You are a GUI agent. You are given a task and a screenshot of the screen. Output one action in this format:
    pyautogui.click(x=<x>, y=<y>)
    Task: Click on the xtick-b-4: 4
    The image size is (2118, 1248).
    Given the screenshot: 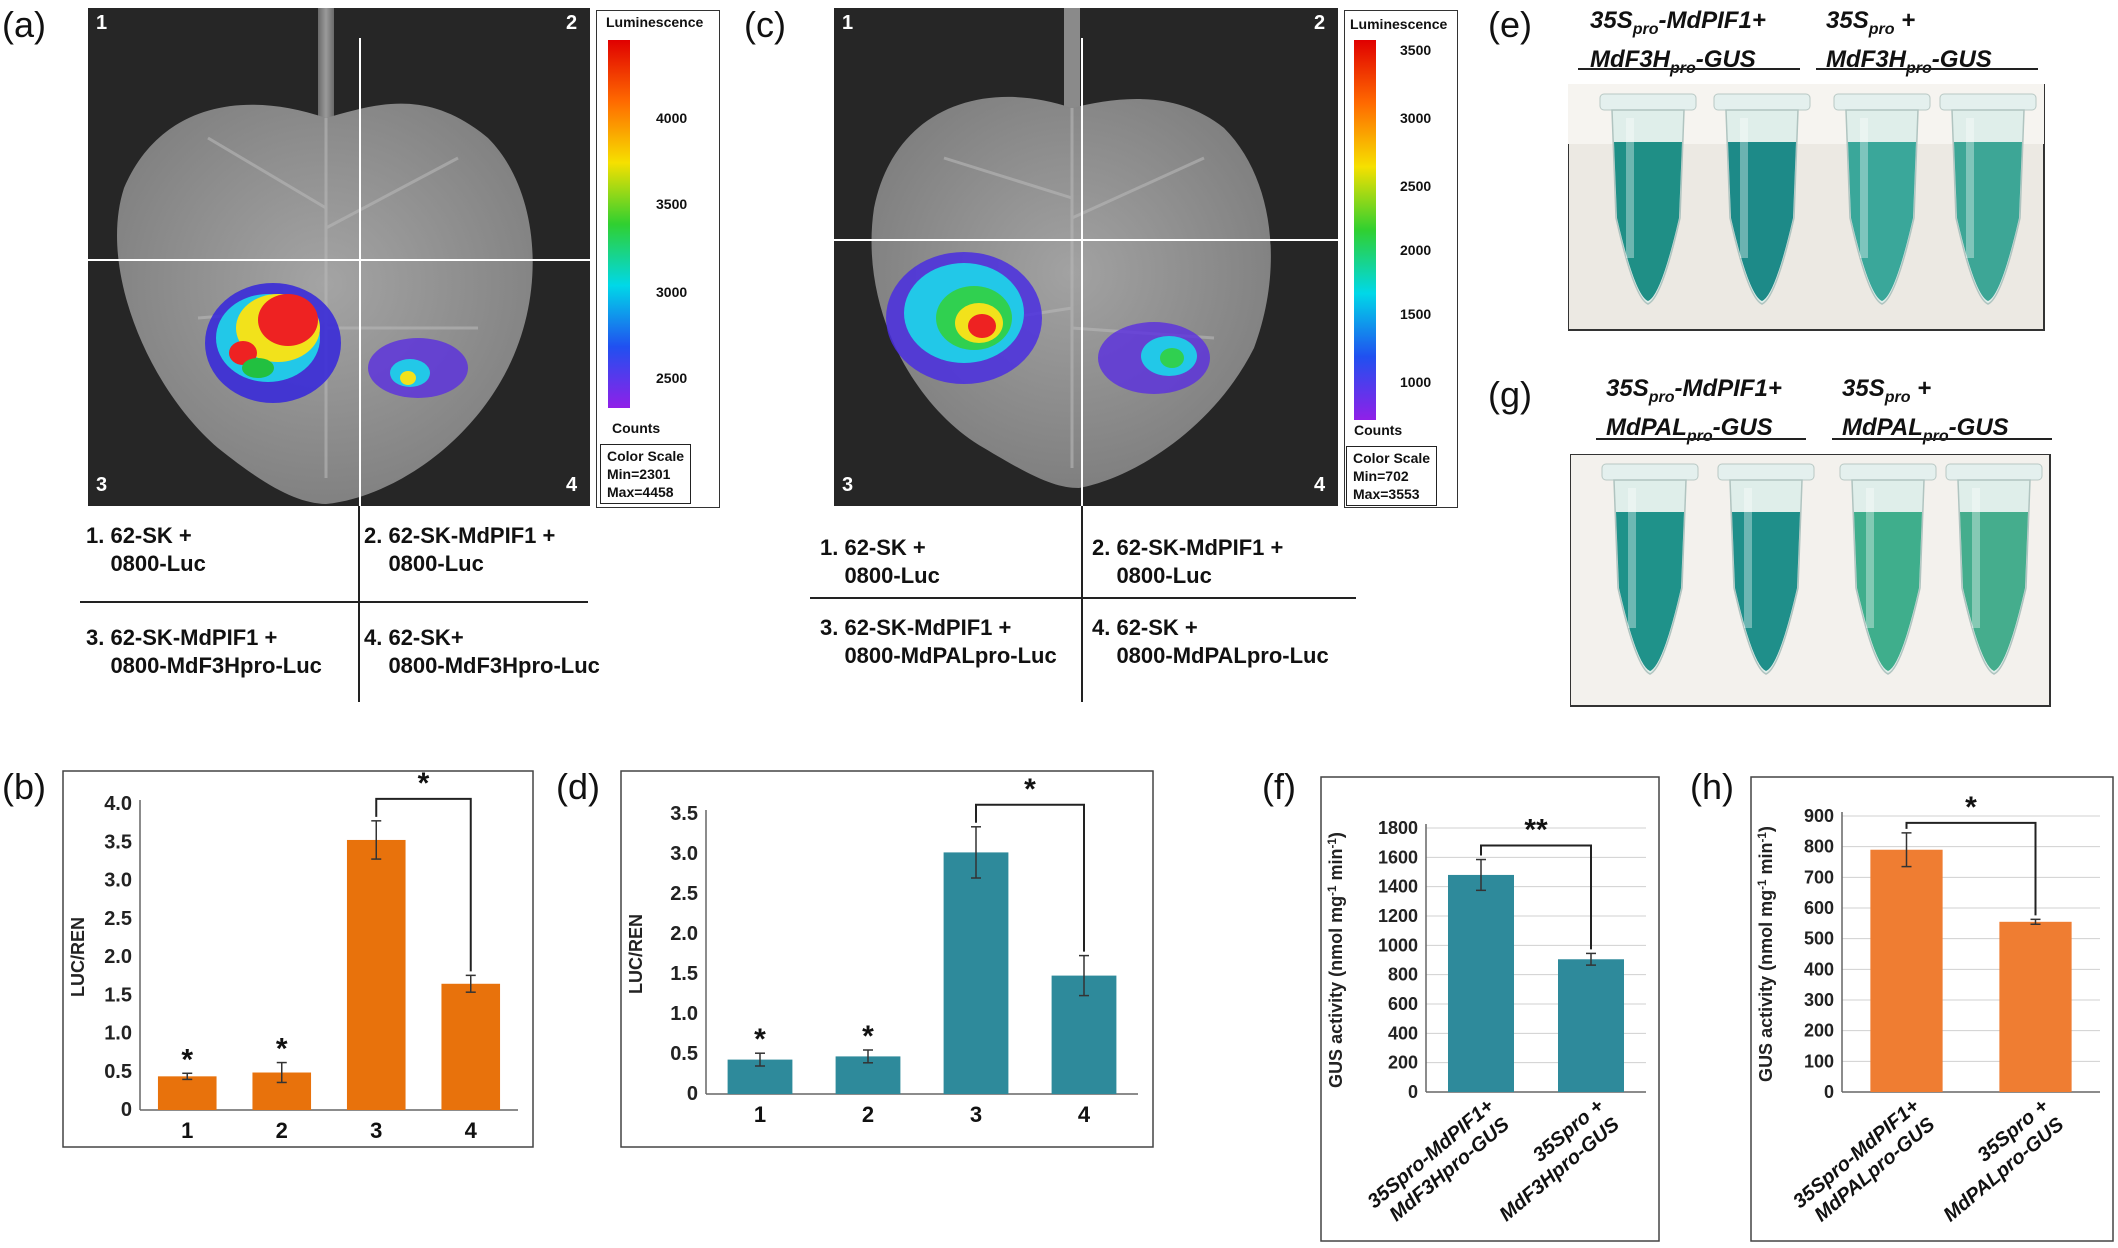 What is the action you would take?
    pyautogui.click(x=471, y=1130)
    